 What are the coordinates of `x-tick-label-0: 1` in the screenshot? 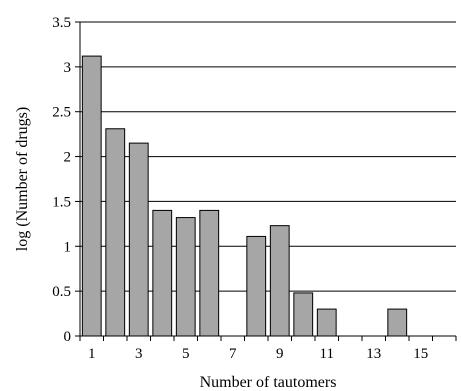 It's located at (92, 354).